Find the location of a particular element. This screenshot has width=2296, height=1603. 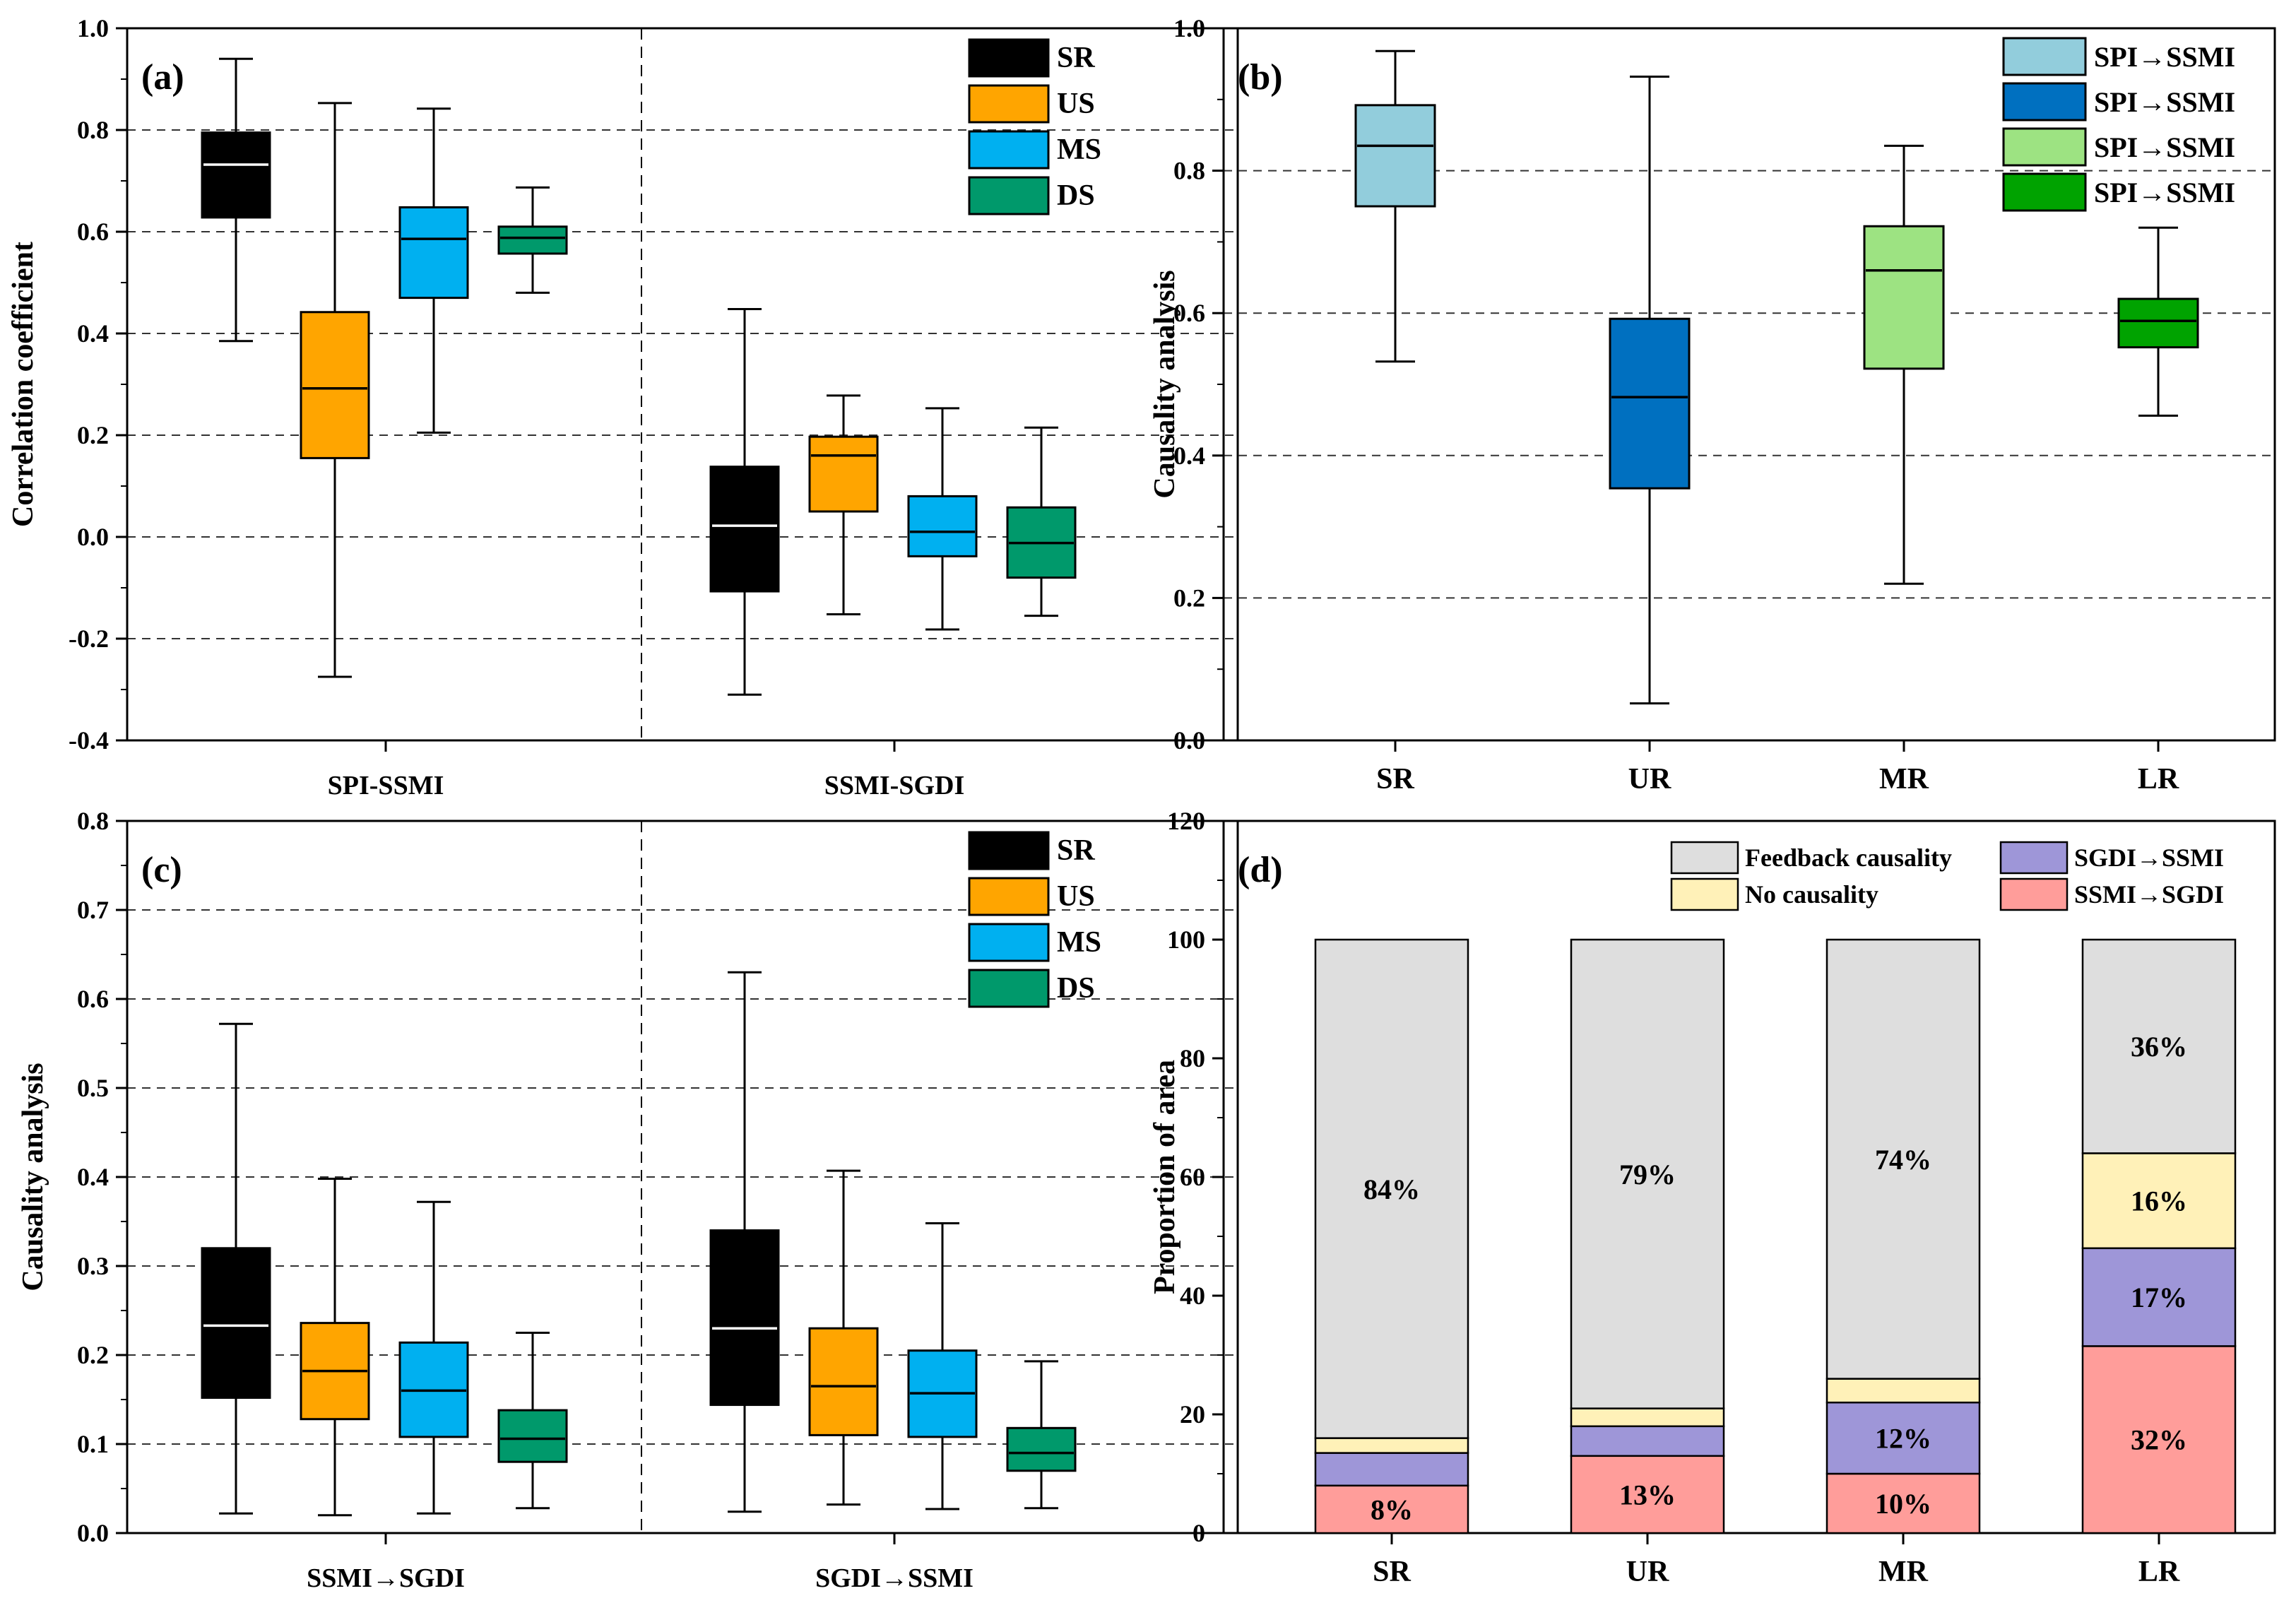

x-tick-label: UR is located at coordinates (1648, 1572).